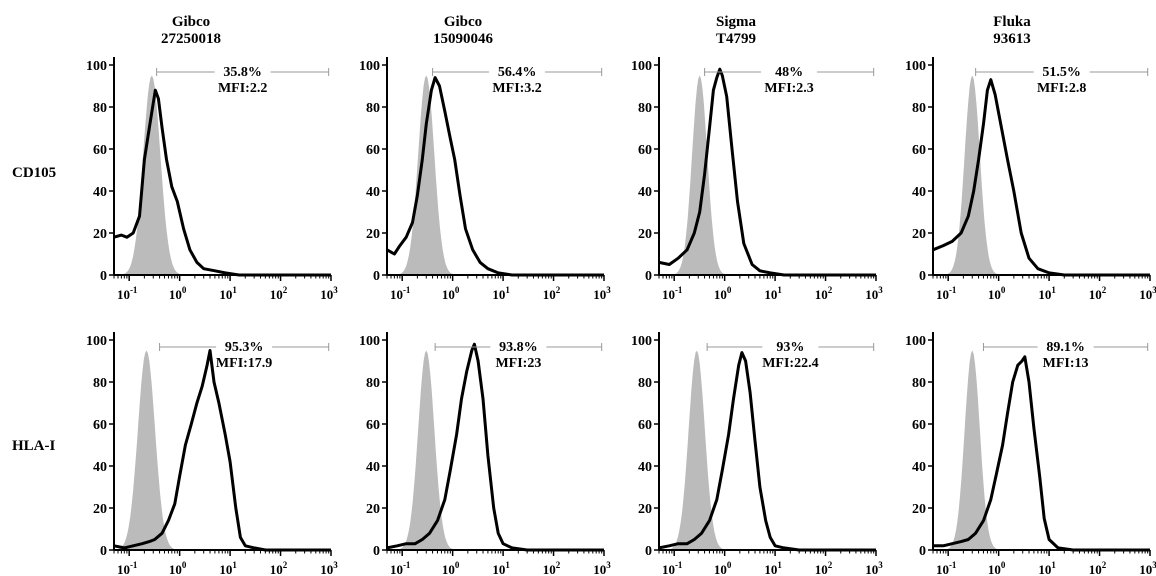  Describe the element at coordinates (645, 509) in the screenshot. I see `panel-r2-c3-y-tick-label-20: 20` at that location.